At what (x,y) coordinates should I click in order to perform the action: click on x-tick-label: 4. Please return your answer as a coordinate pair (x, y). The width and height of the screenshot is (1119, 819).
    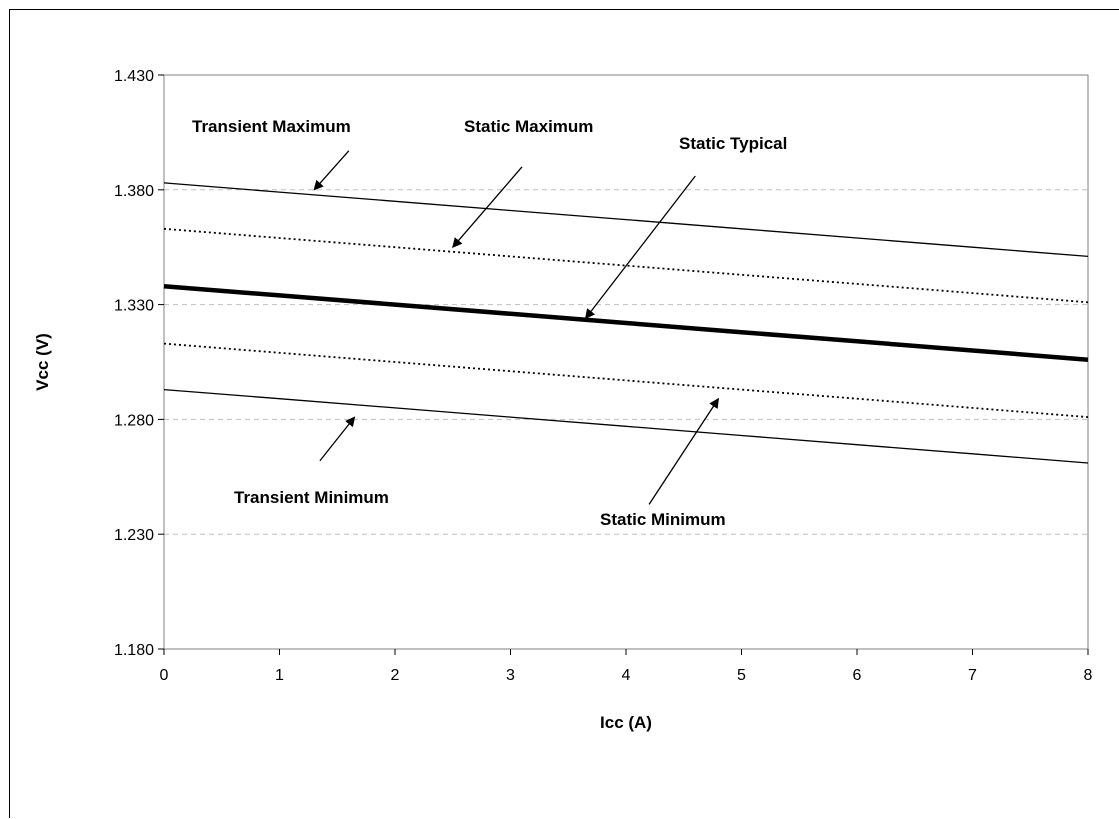
    Looking at the image, I should click on (626, 675).